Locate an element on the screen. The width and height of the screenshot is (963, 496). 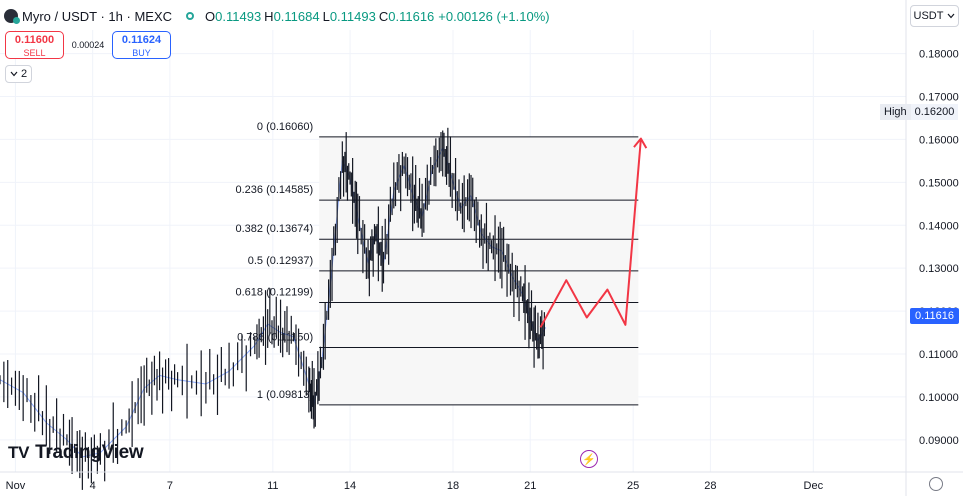
fib-level-label: 0 (0.16060) is located at coordinates (285, 127).